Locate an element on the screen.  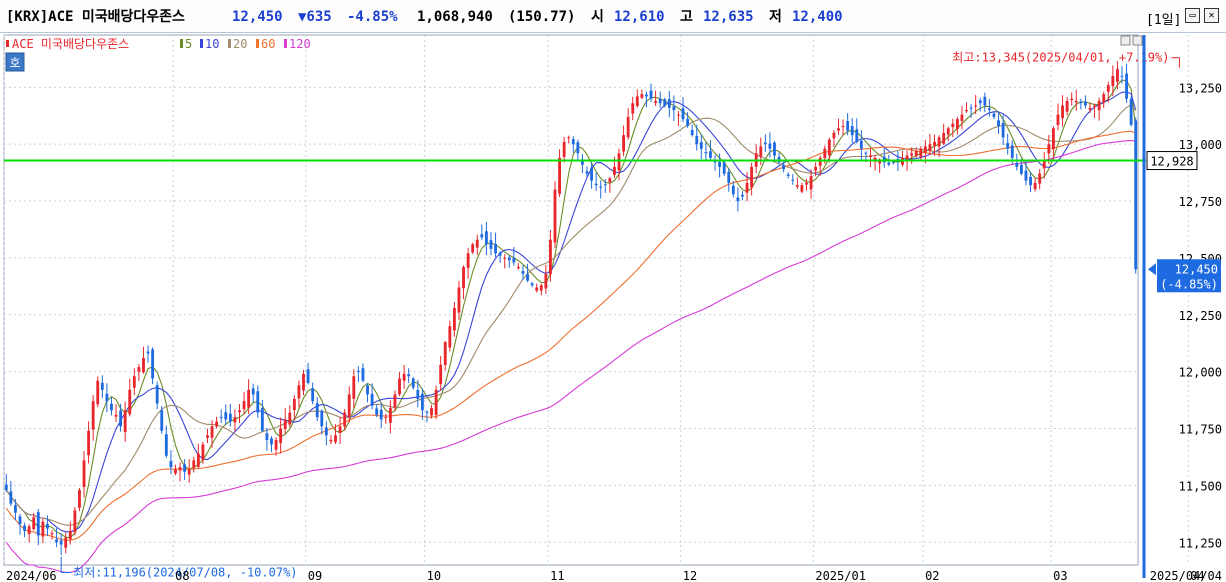
y-tick-label: 13,000 is located at coordinates (1200, 145).